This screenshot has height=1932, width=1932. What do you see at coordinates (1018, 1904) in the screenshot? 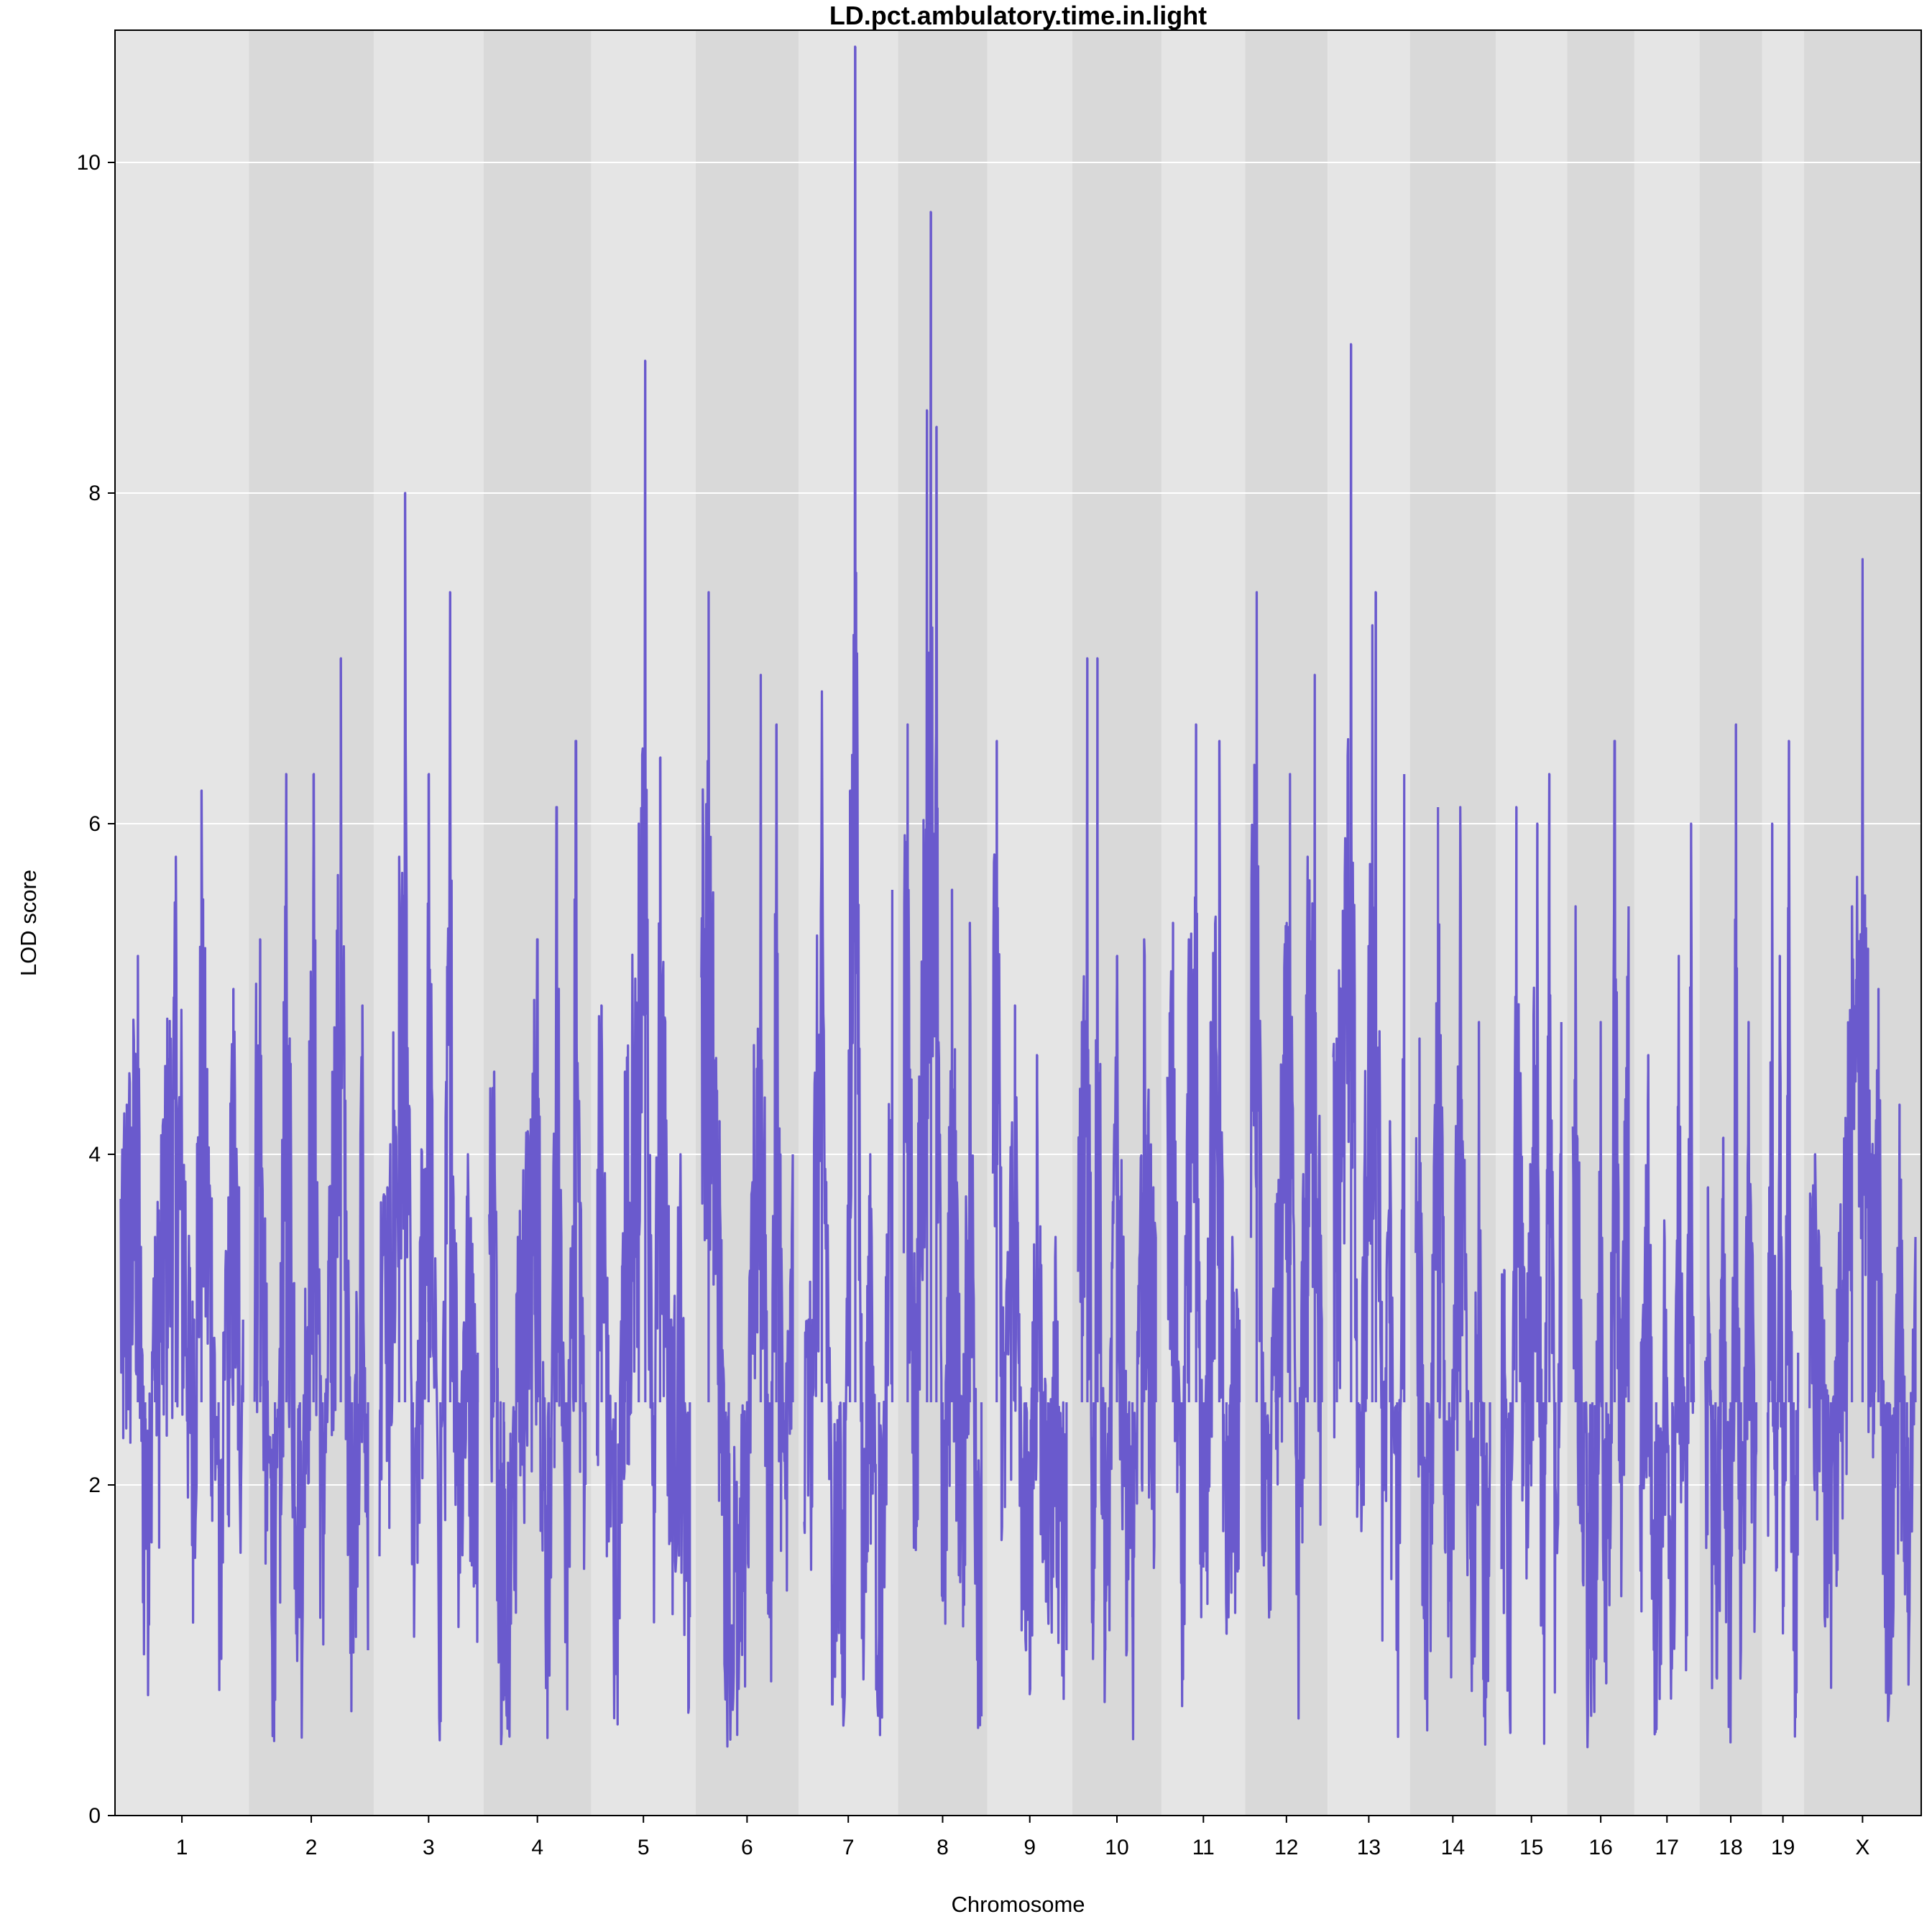
I see `x-axis-title: Chromosome` at bounding box center [1018, 1904].